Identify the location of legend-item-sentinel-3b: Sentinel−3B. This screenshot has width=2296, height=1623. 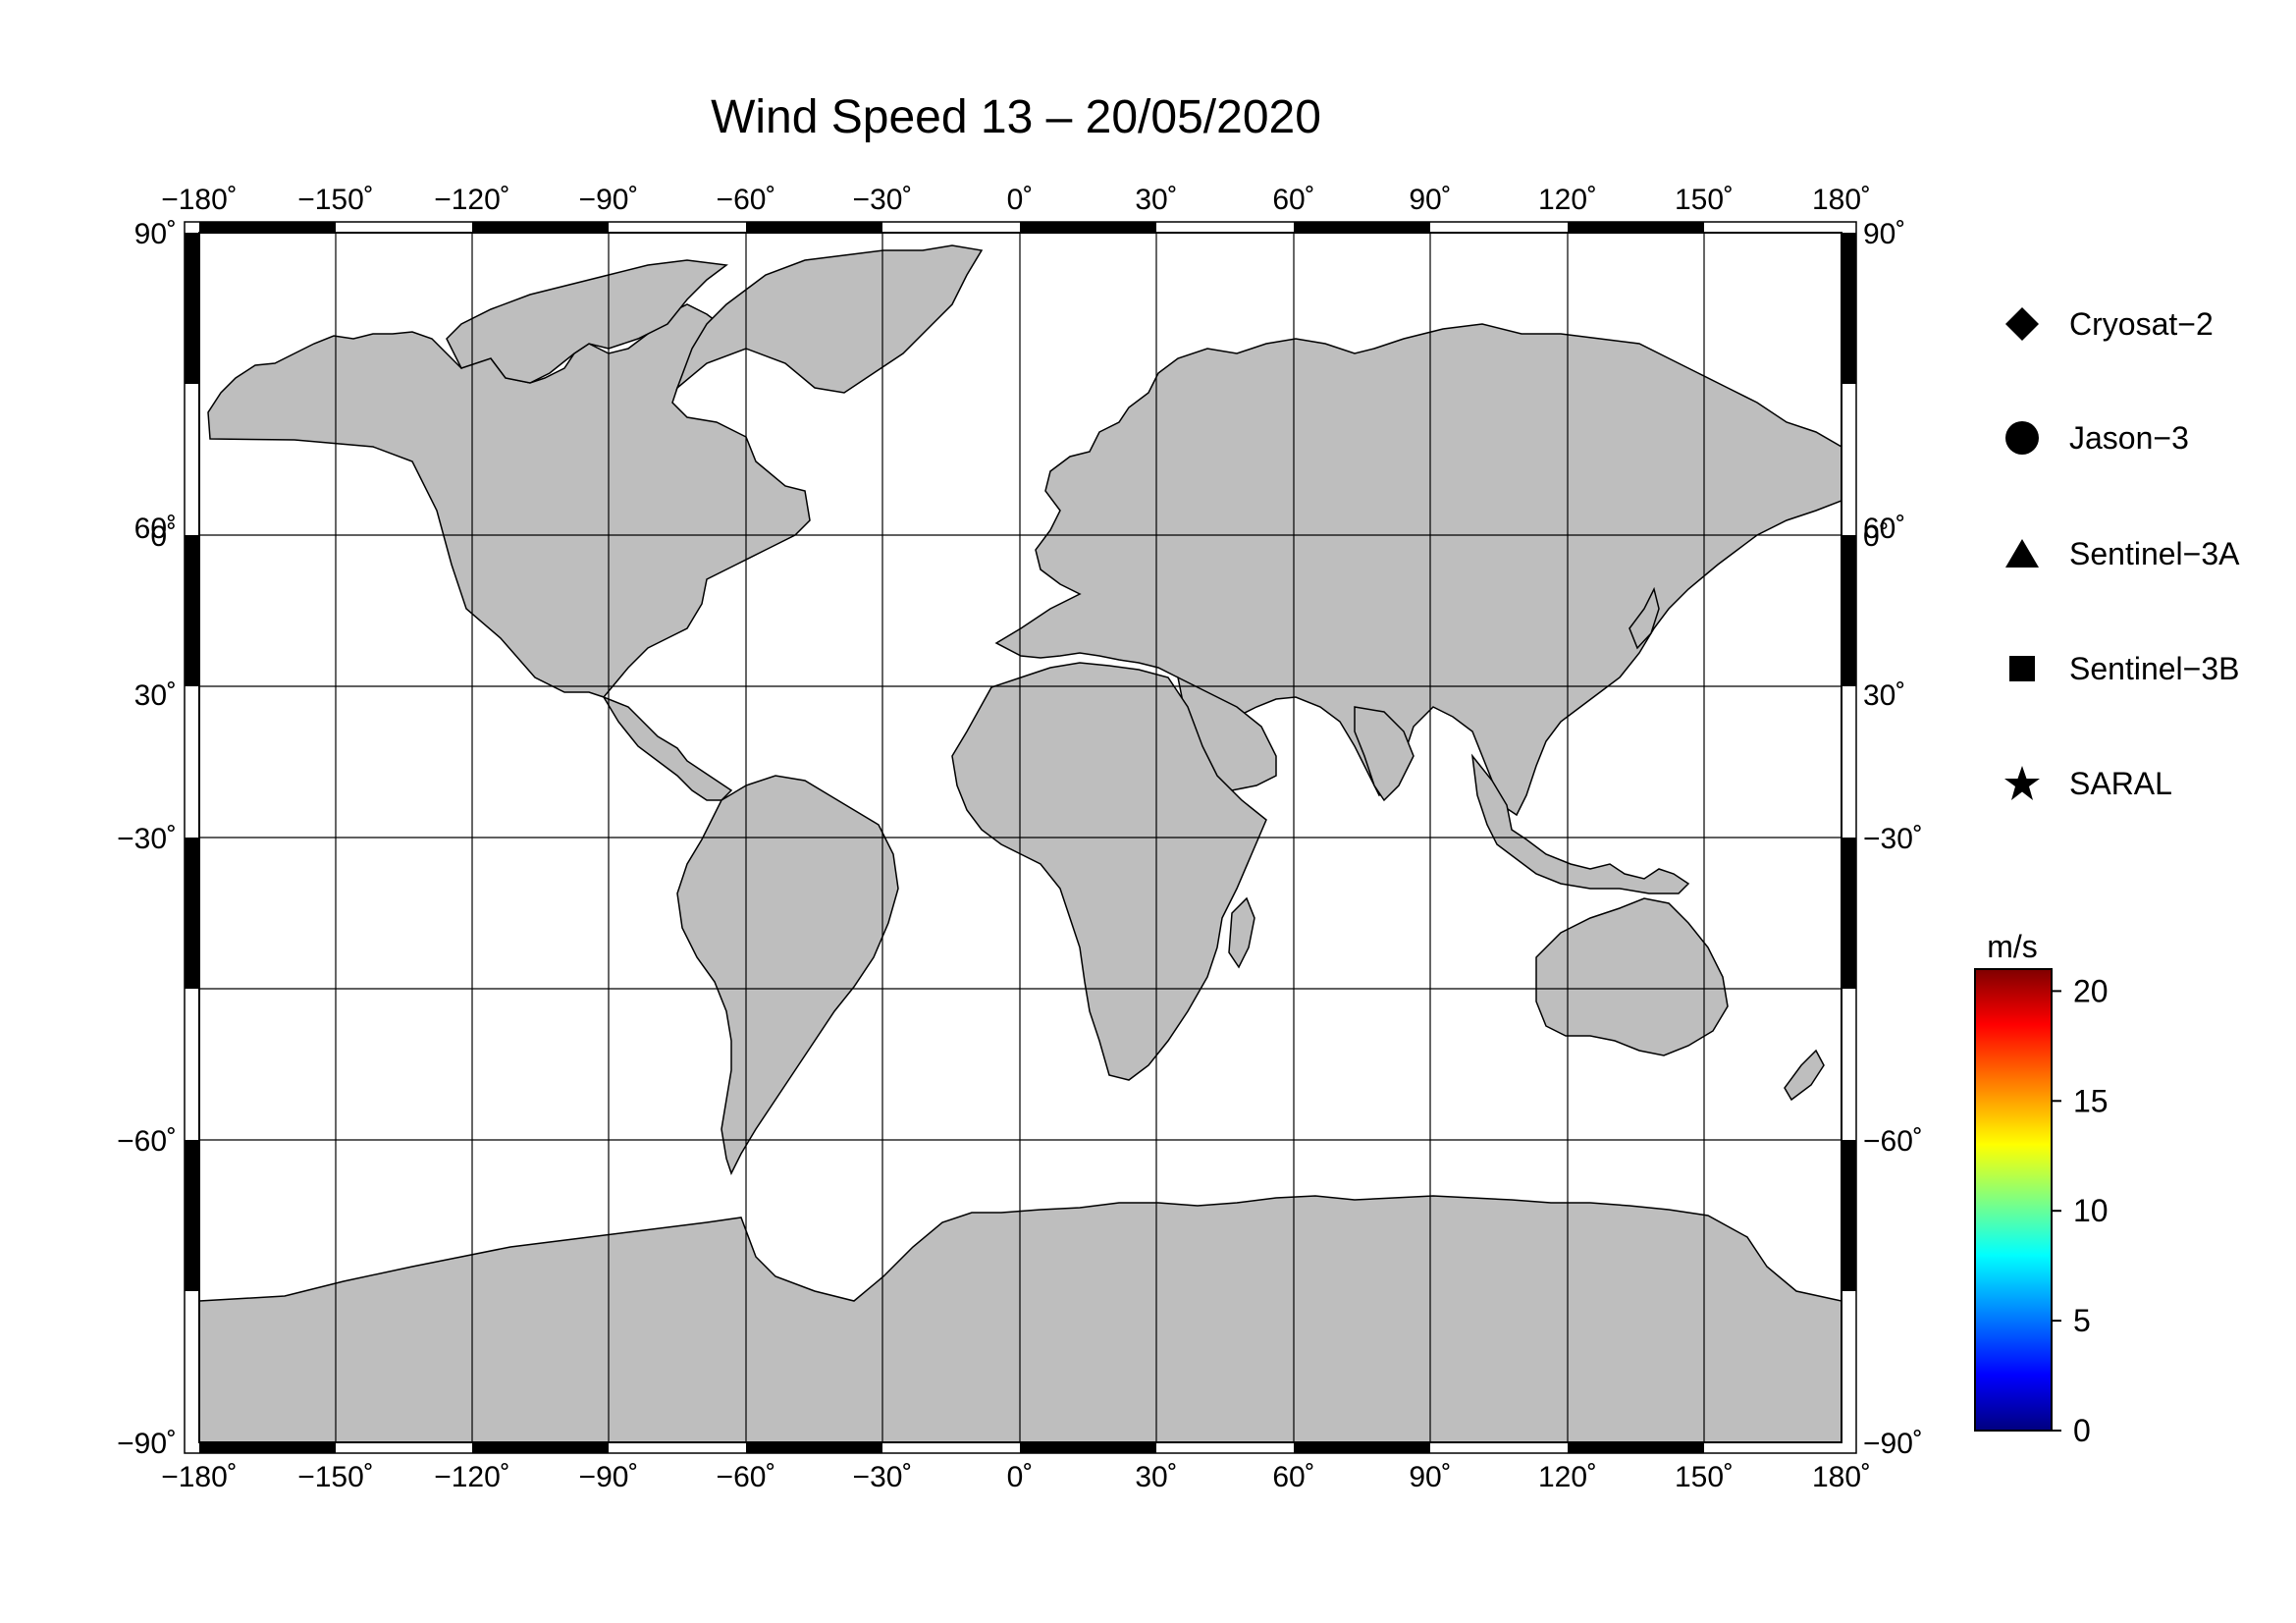
(2120, 668).